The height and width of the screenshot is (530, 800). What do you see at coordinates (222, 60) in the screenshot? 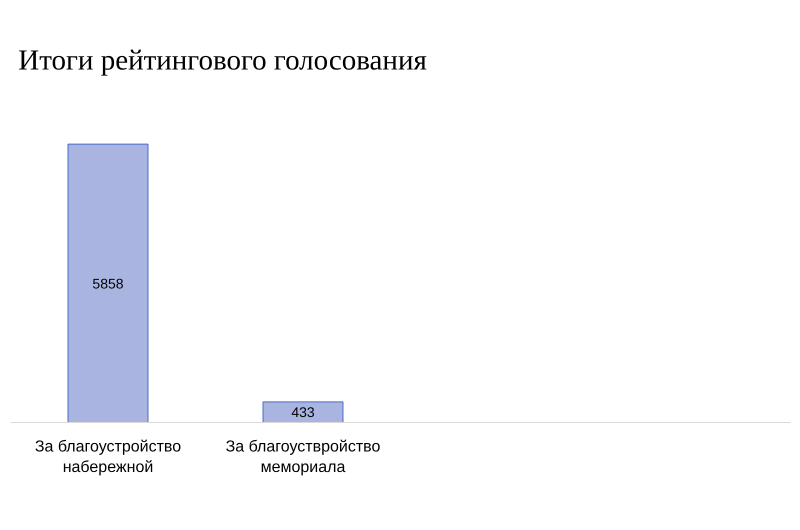
I see `chart-title: Итоги рейтингового голосования` at bounding box center [222, 60].